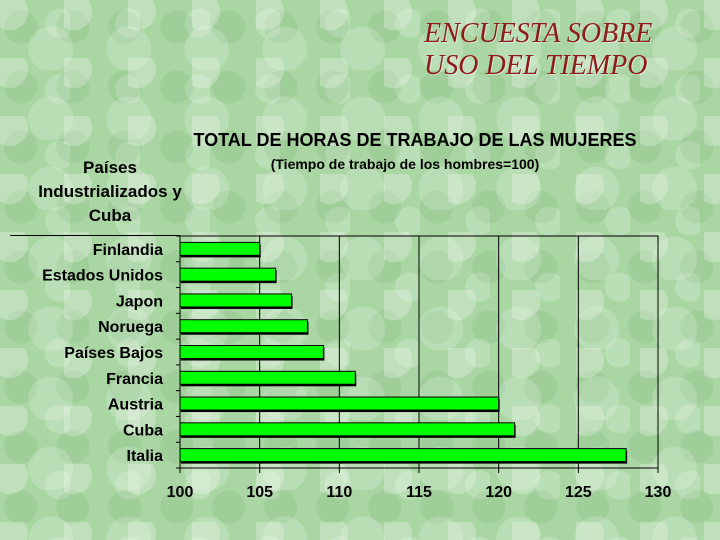  What do you see at coordinates (95, 235) in the screenshot?
I see `label-header-divider` at bounding box center [95, 235].